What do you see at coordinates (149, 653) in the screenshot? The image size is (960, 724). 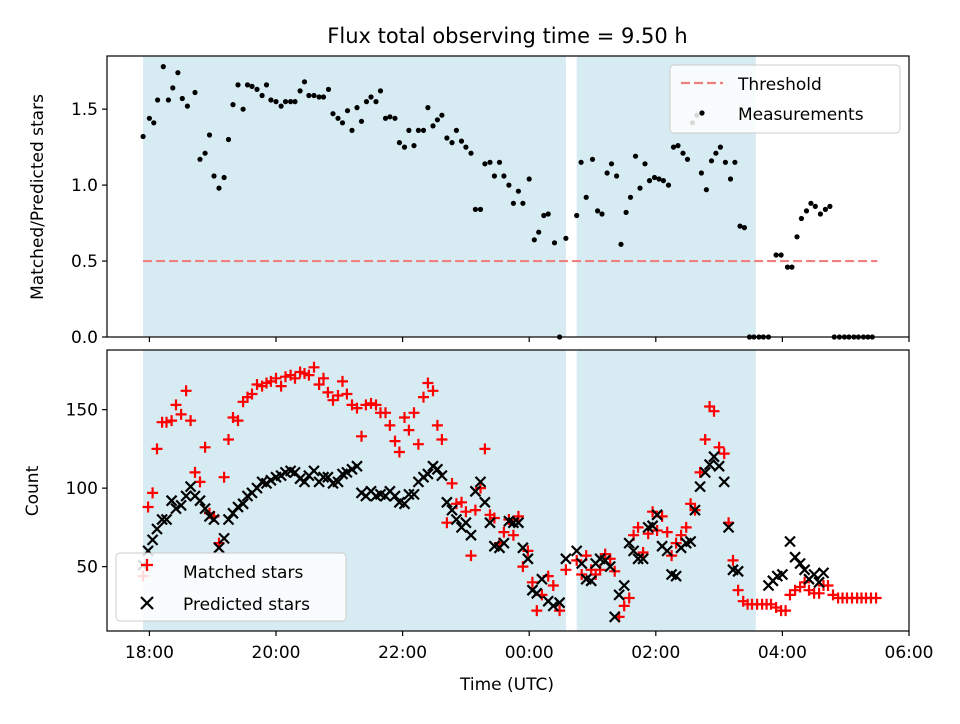 I see `x-tick-label: 18:00` at bounding box center [149, 653].